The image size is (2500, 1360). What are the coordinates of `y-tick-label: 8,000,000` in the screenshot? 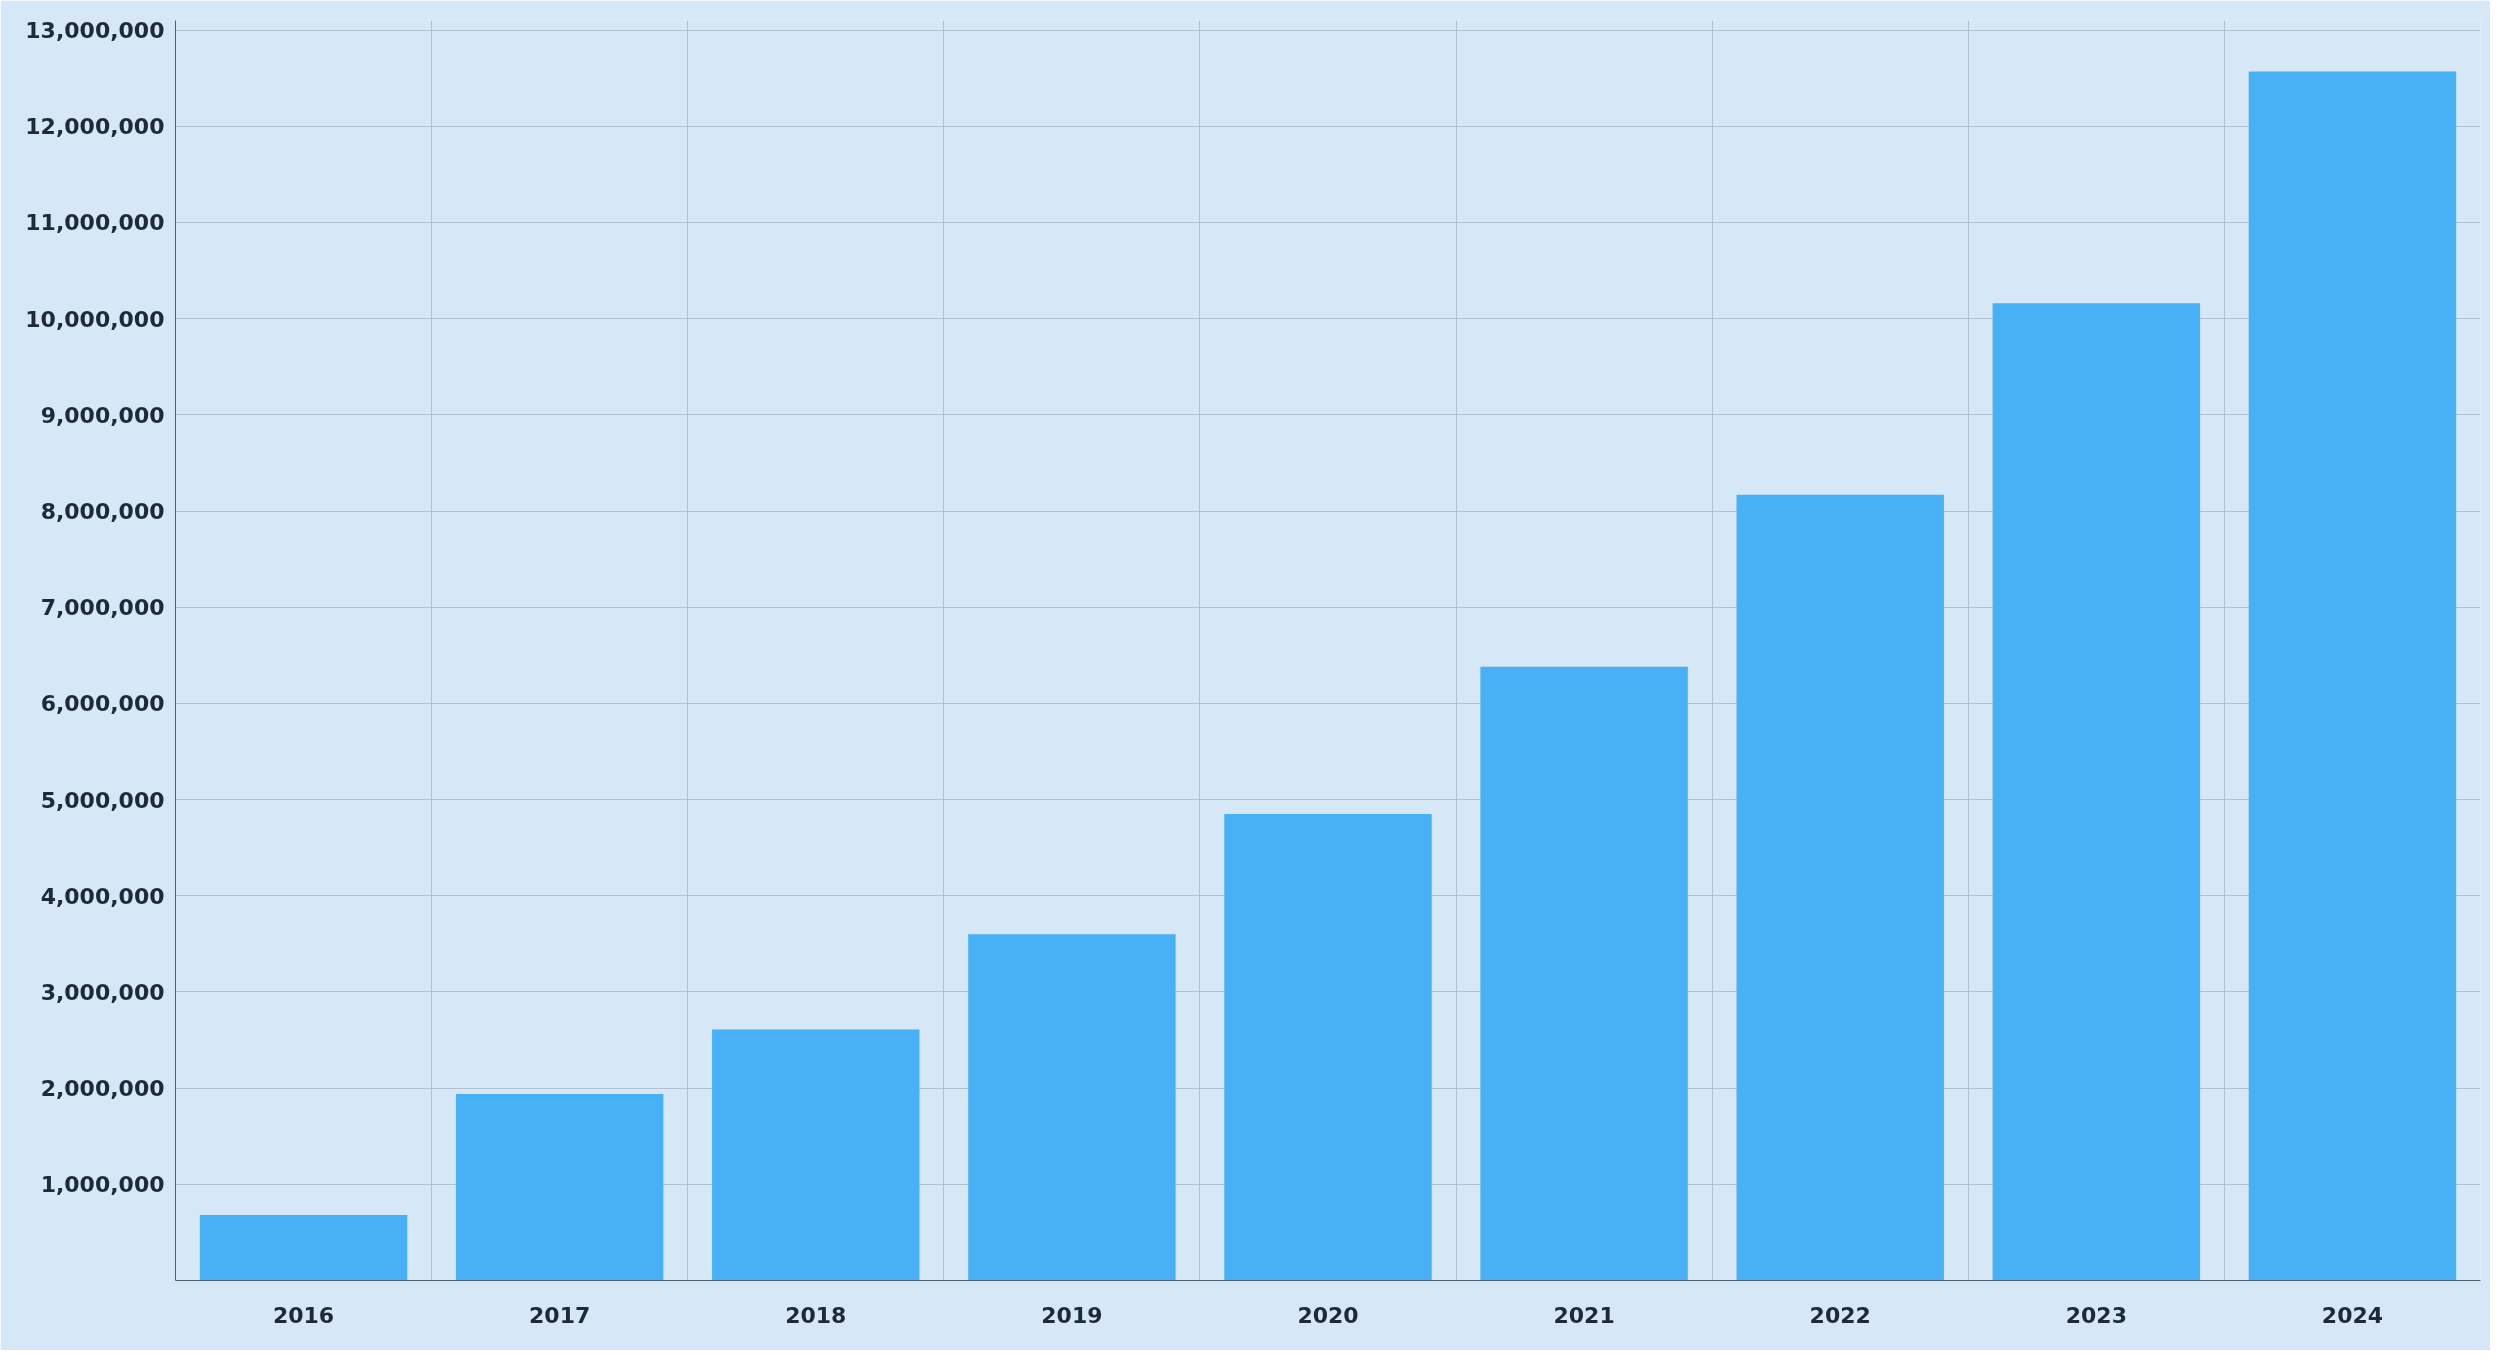 It's located at (102, 512).